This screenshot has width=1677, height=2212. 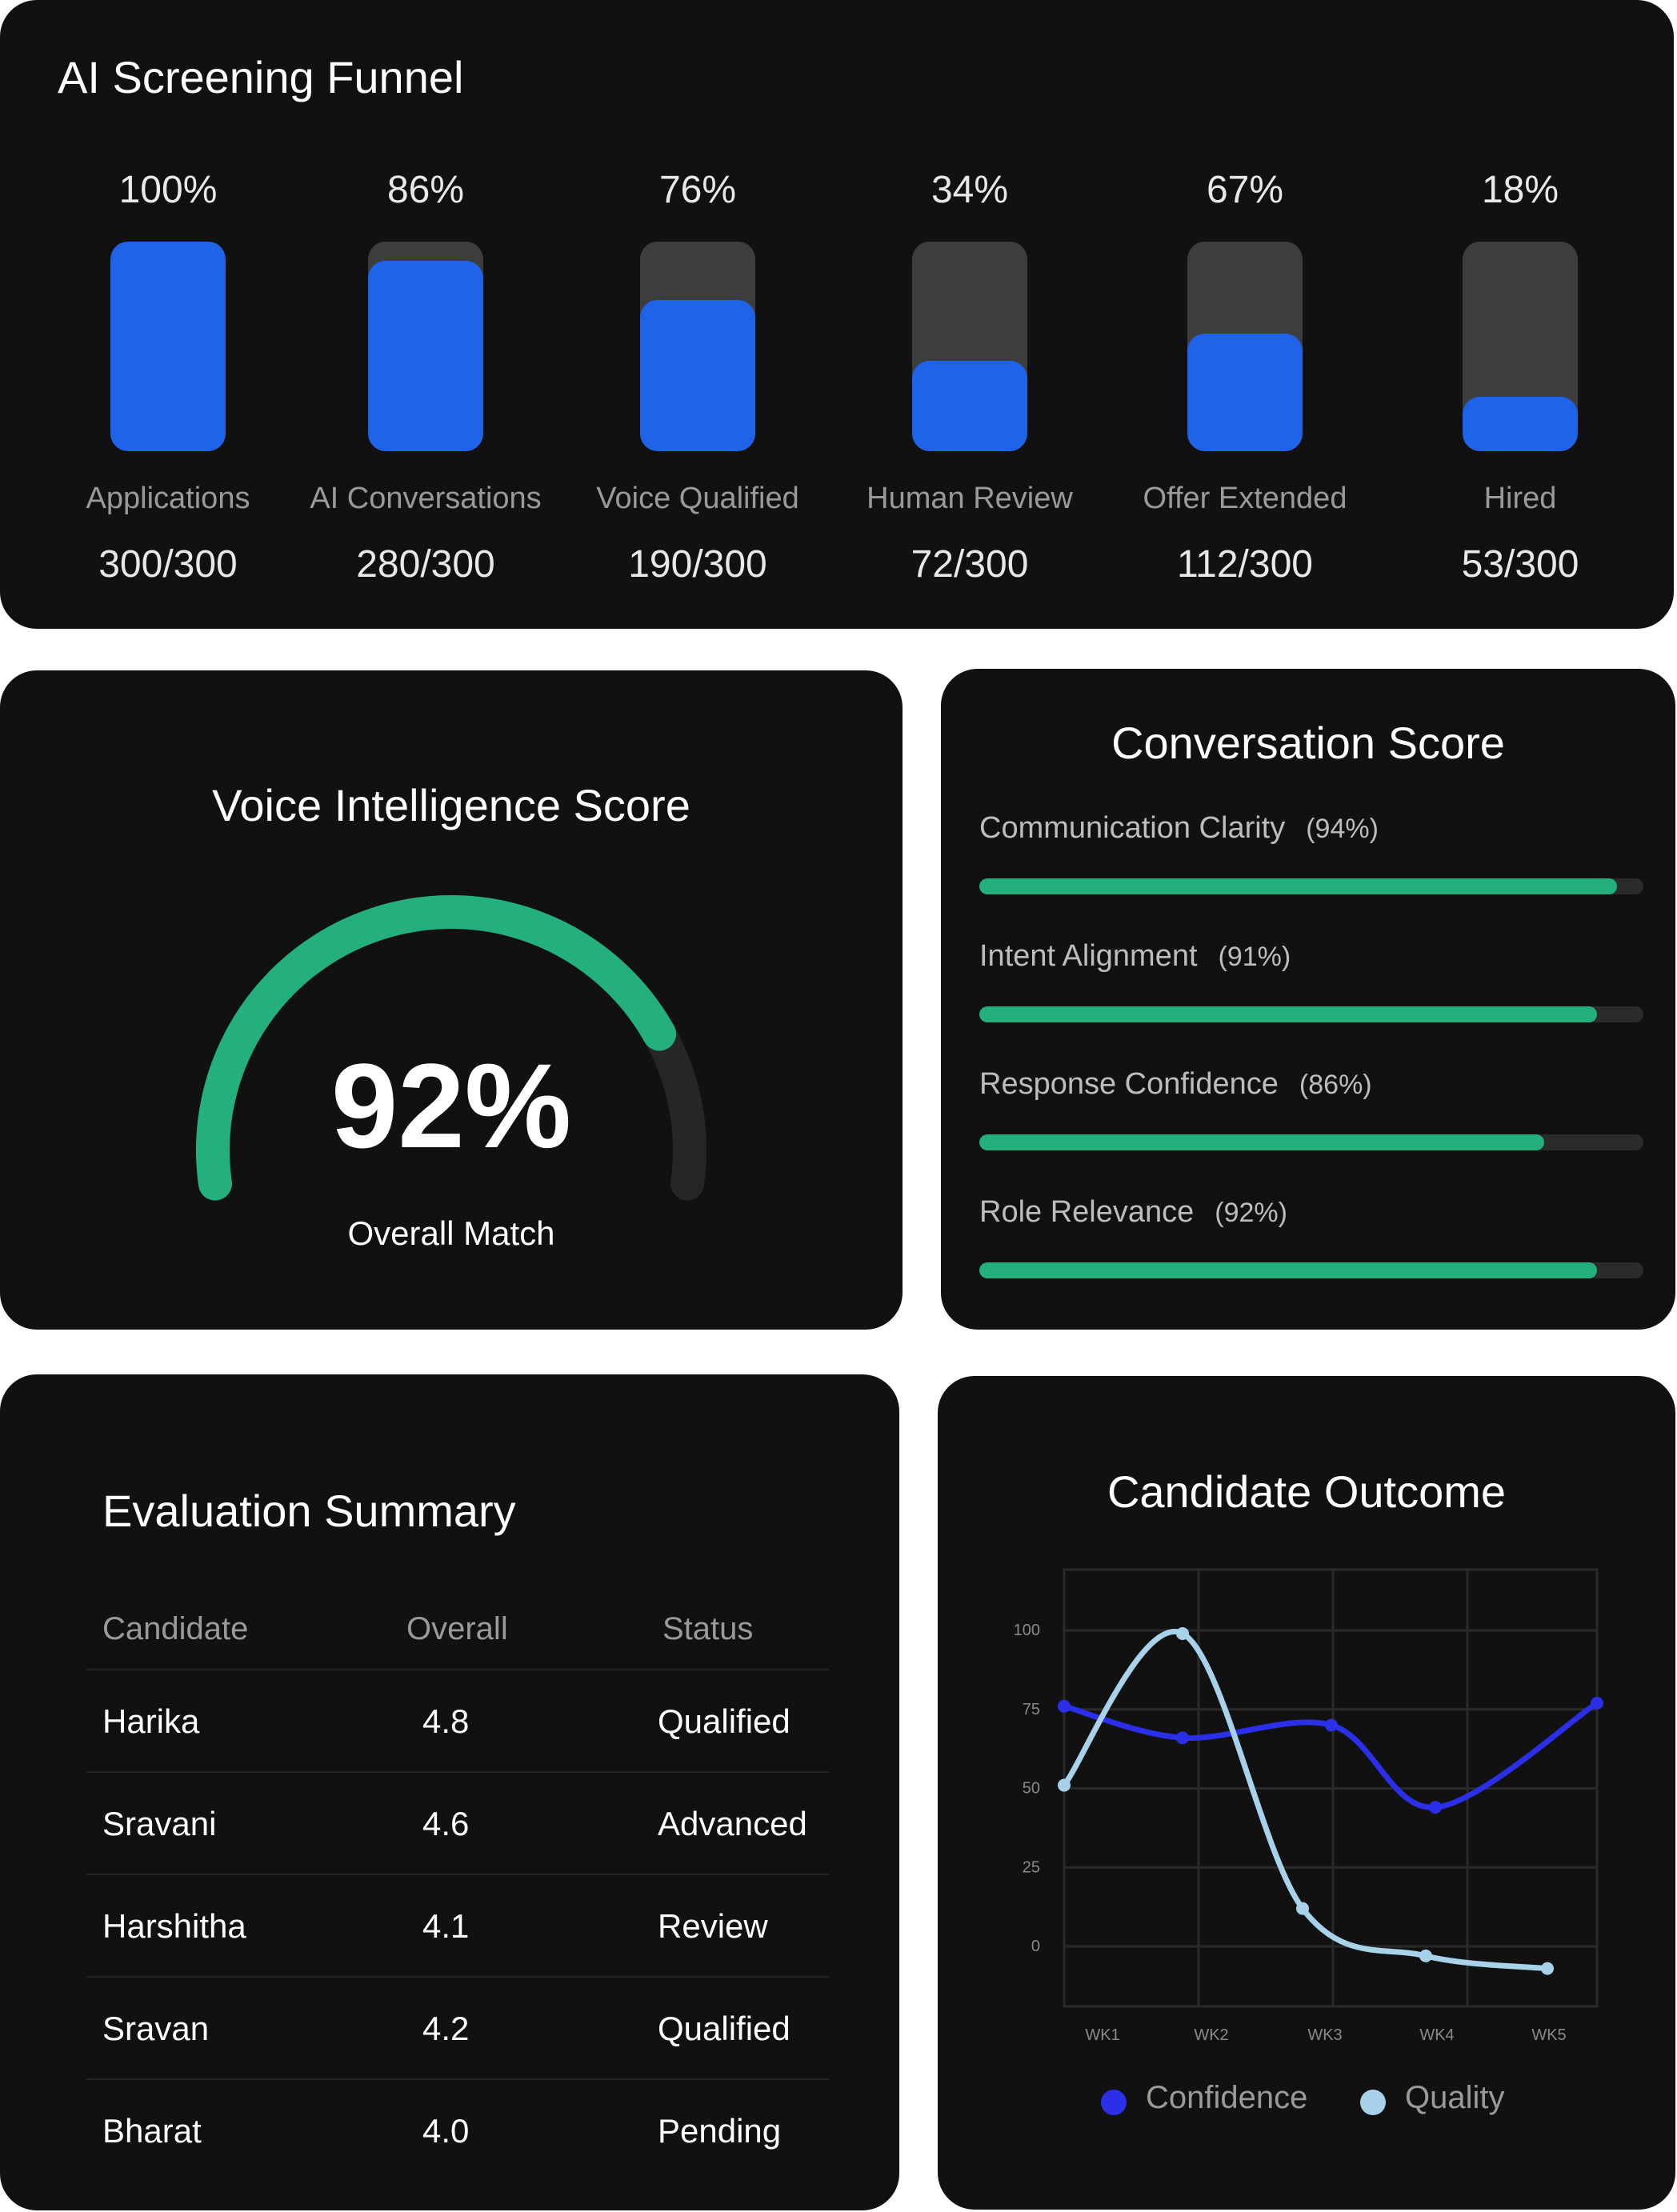 What do you see at coordinates (1245, 498) in the screenshot?
I see `funnel-stage-label: Offer Extended` at bounding box center [1245, 498].